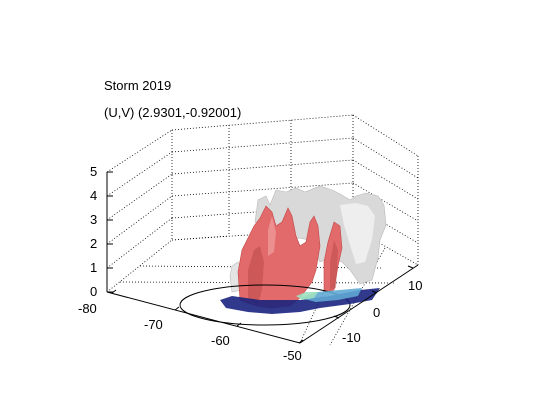 This screenshot has height=400, width=533. I want to click on x-tick-label: -80, so click(87, 308).